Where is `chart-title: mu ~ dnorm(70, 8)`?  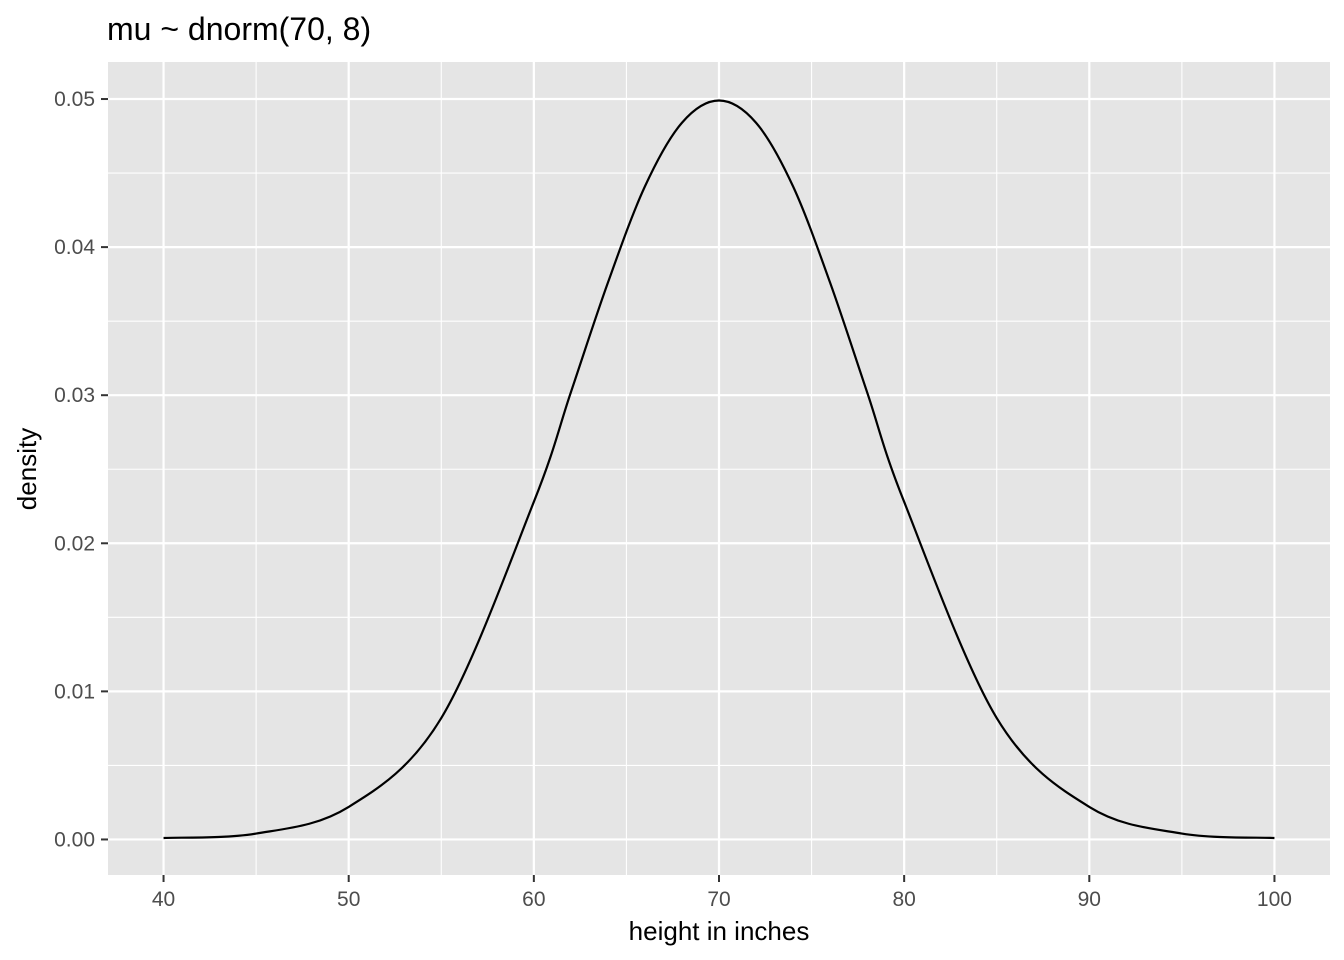
chart-title: mu ~ dnorm(70, 8) is located at coordinates (239, 29).